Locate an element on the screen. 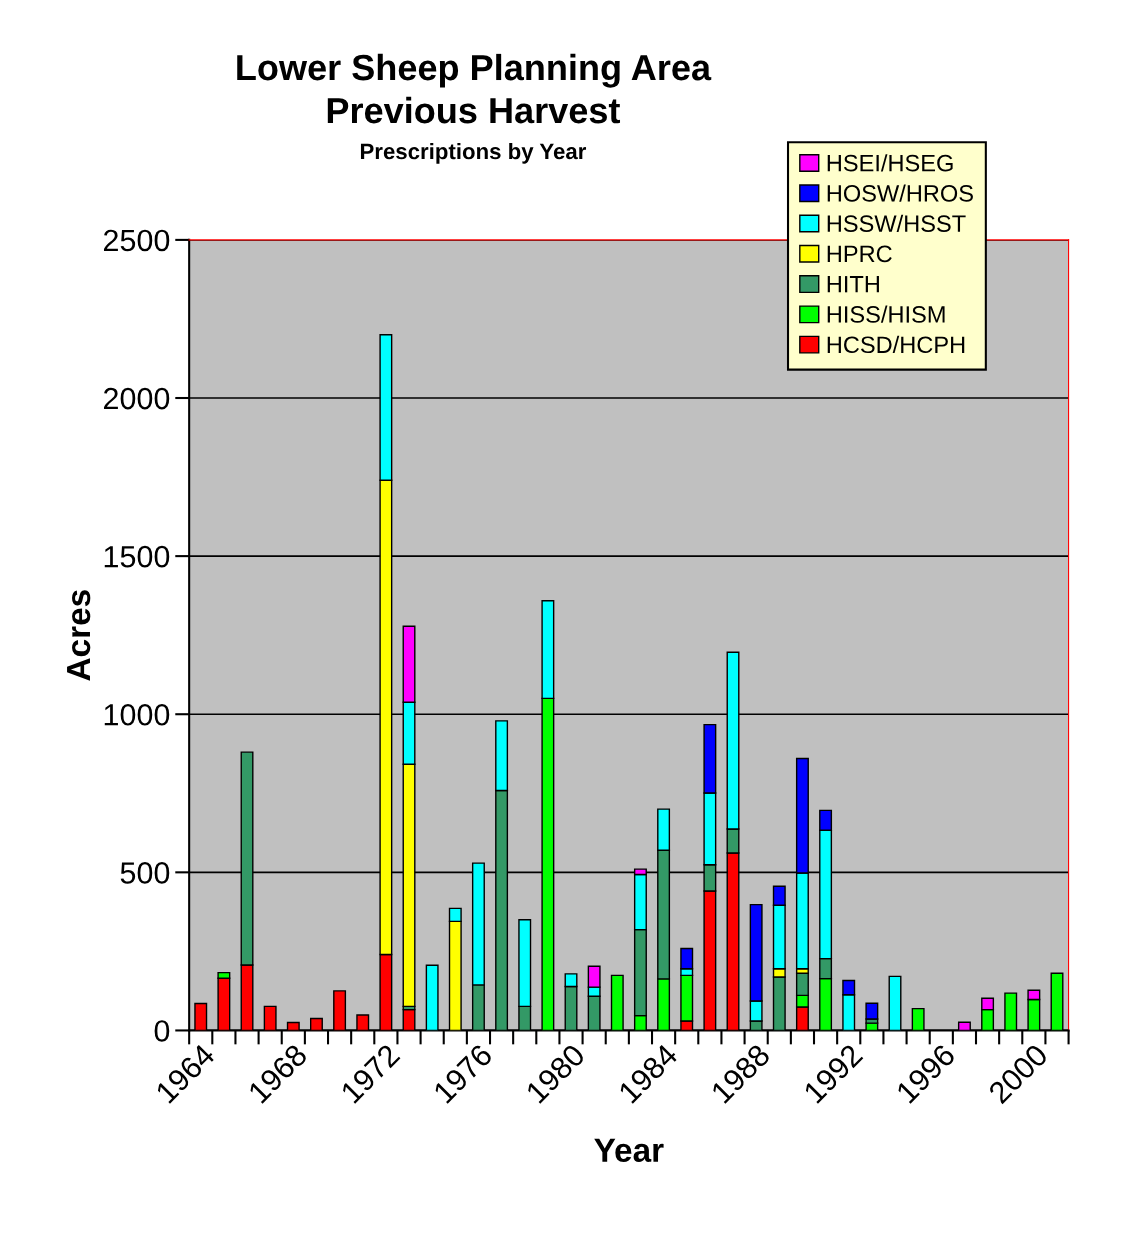  x-axis-title: Year is located at coordinates (629, 1150).